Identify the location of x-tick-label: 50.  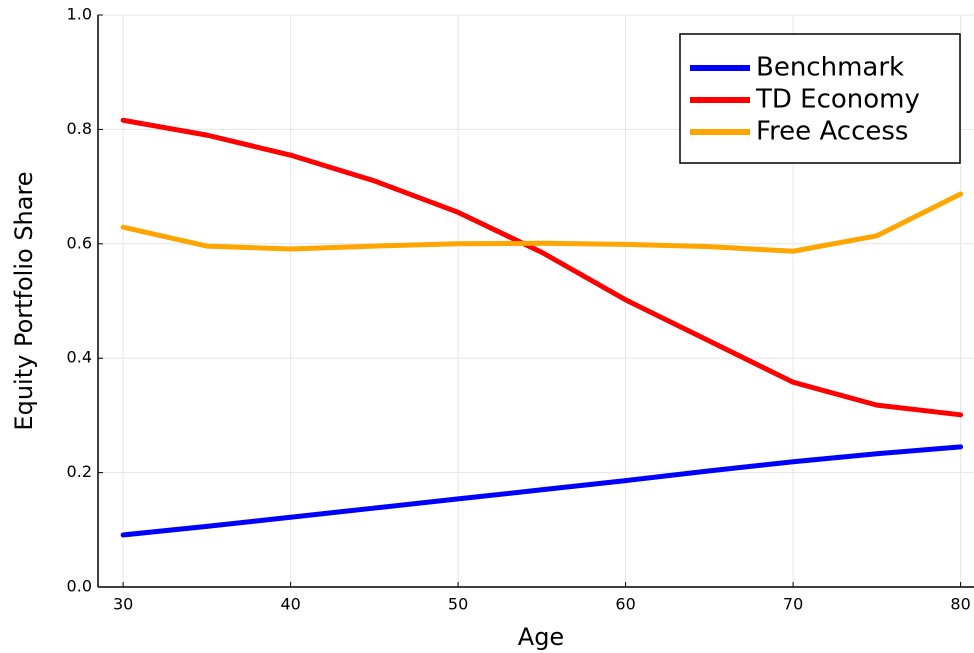
(458, 604).